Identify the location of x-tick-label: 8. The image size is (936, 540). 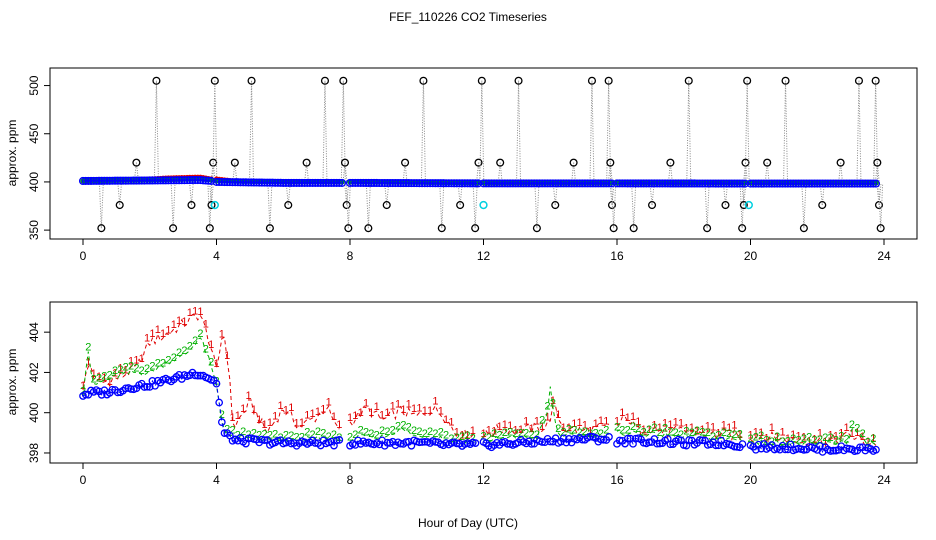
(350, 256).